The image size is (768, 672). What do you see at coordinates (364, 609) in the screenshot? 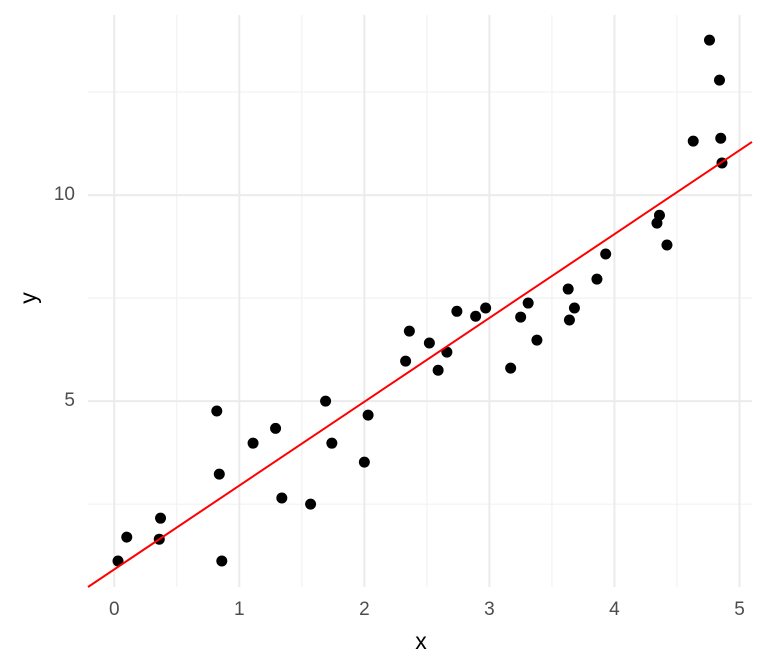
I see `x-tick-label: 2` at bounding box center [364, 609].